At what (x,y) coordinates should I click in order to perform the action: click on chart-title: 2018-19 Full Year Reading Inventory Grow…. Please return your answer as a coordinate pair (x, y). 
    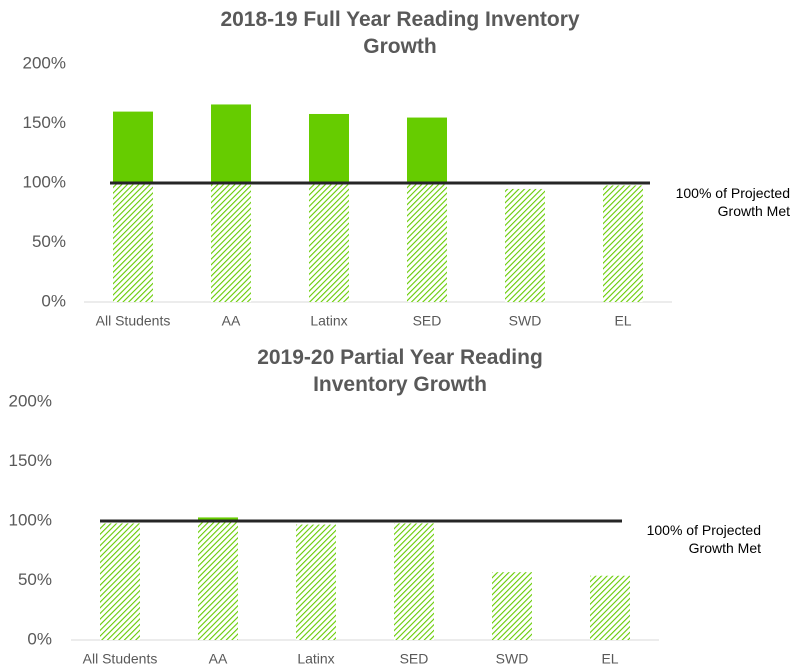
    Looking at the image, I should click on (400, 33).